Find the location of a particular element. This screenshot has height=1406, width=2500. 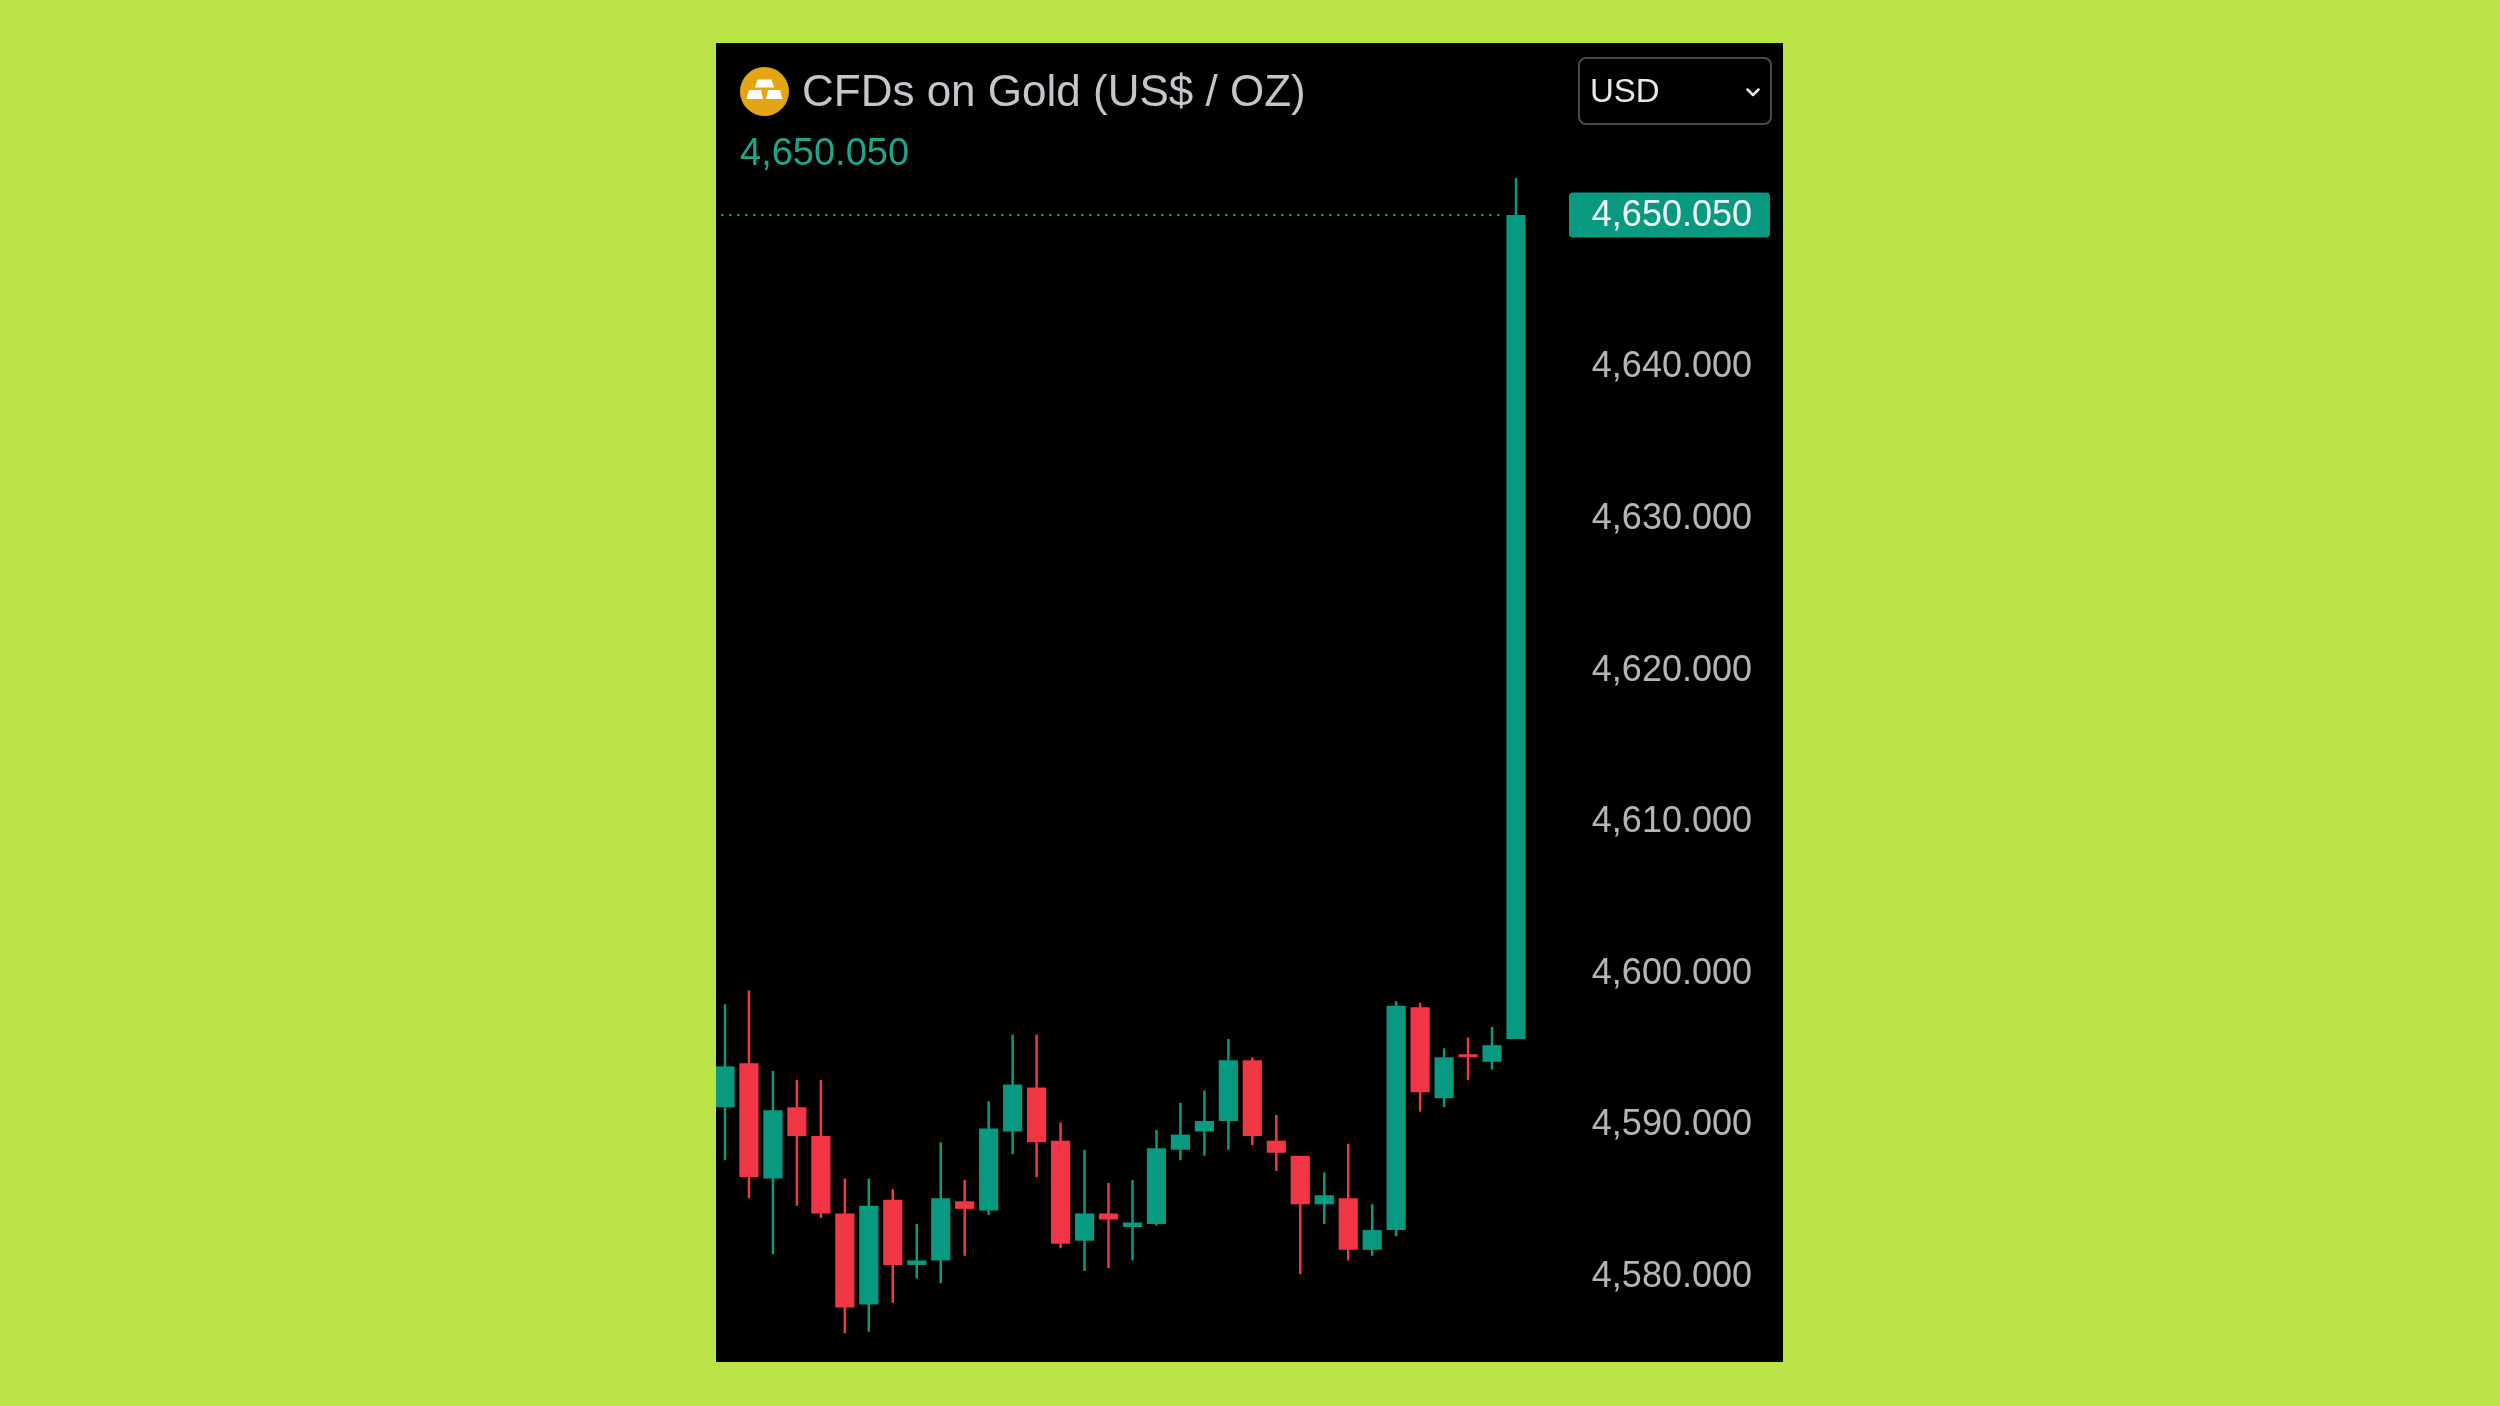

text: CFDs on Gold (US$ / OZ) is located at coordinates (1054, 91).